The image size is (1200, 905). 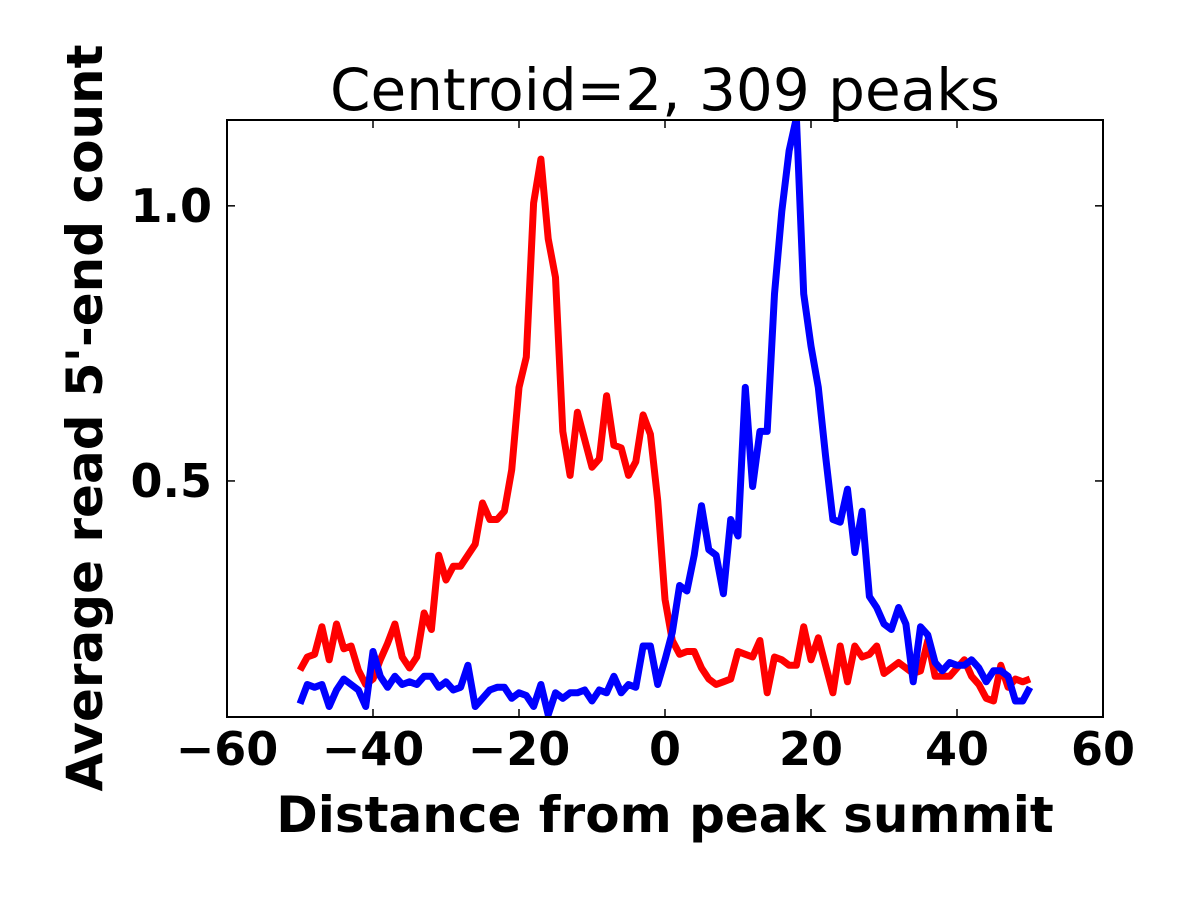 What do you see at coordinates (172, 206) in the screenshot?
I see `y-tick-label: 1.0` at bounding box center [172, 206].